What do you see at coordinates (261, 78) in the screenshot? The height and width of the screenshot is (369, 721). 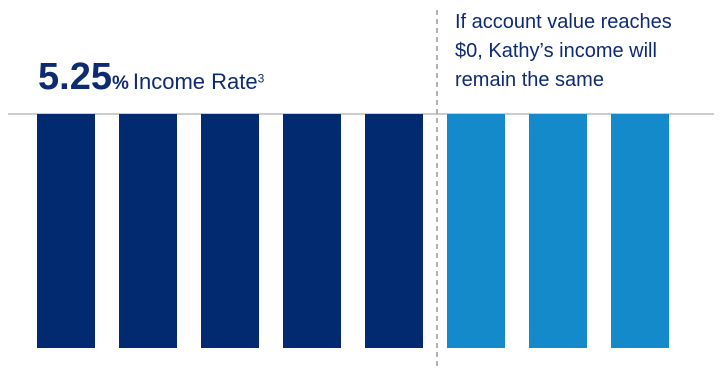 I see `footnote-marker: 3` at bounding box center [261, 78].